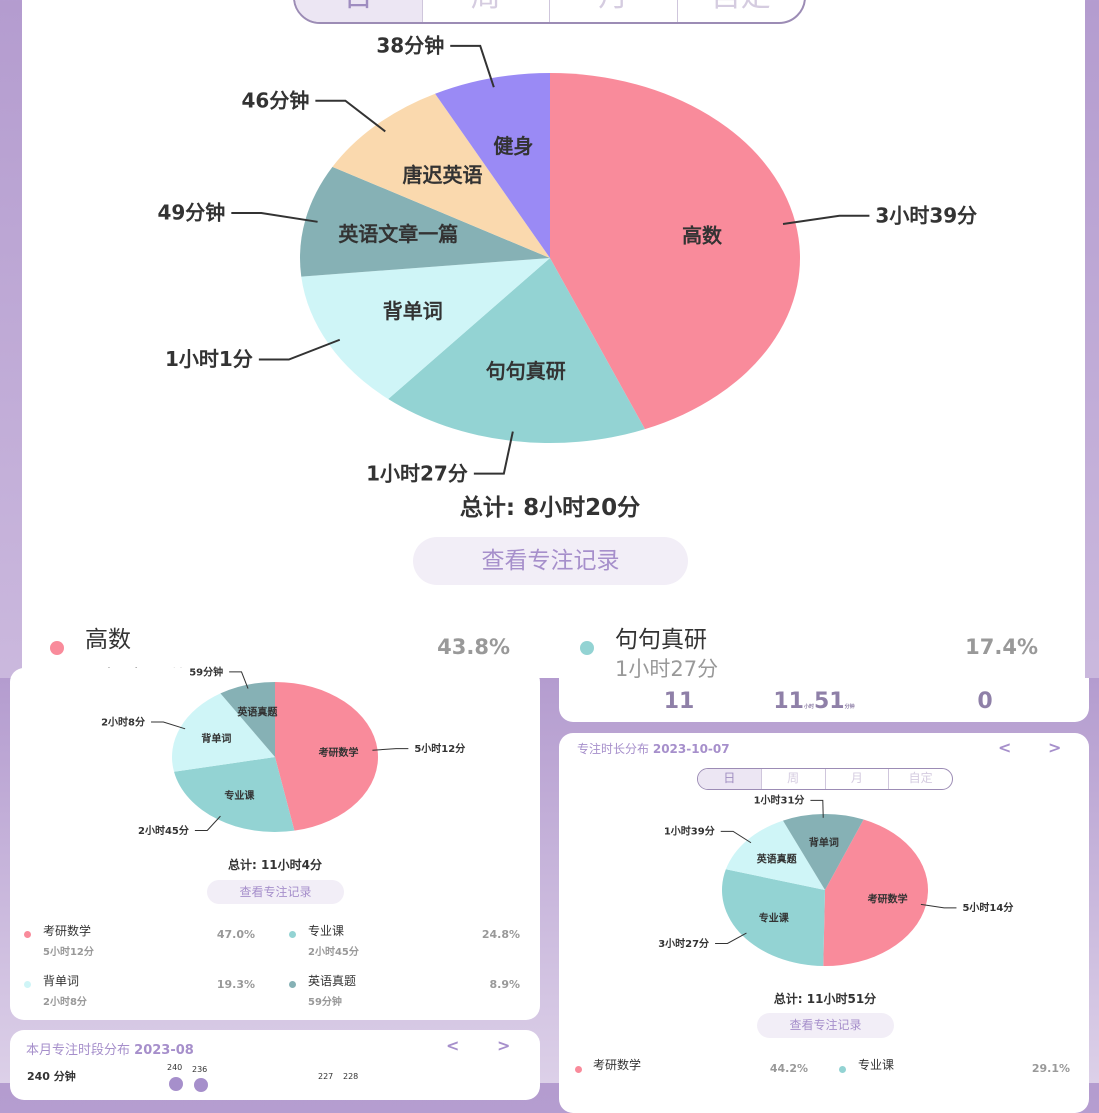 This screenshot has width=1099, height=1113. Describe the element at coordinates (550, 561) in the screenshot. I see `view-records-button-top: 查看专注记录` at that location.